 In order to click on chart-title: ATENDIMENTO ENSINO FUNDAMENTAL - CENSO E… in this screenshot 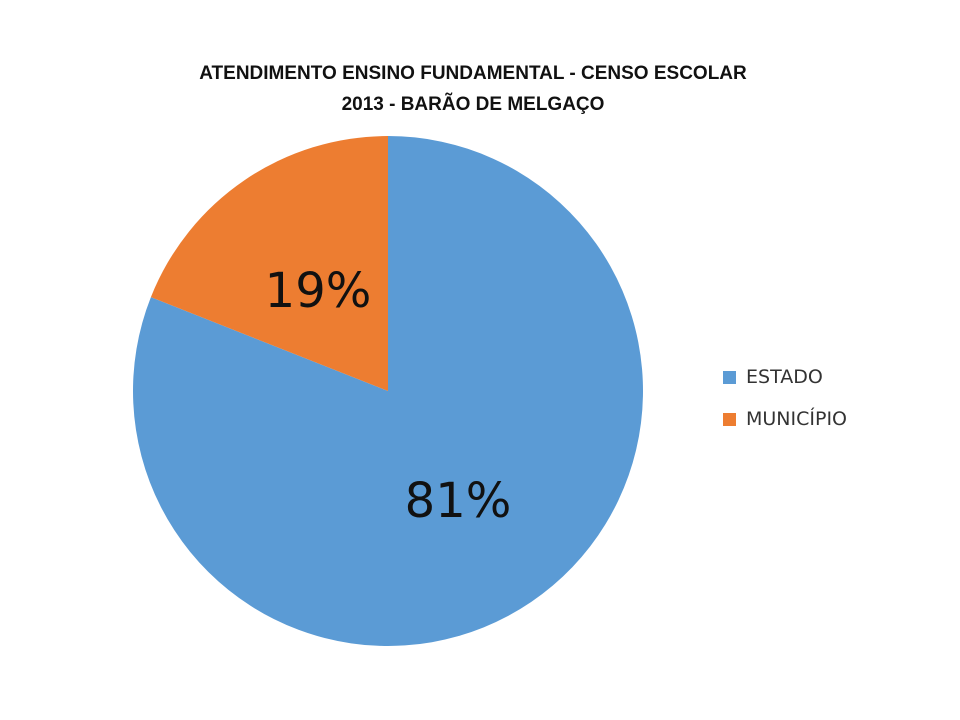, I will do `click(473, 89)`.